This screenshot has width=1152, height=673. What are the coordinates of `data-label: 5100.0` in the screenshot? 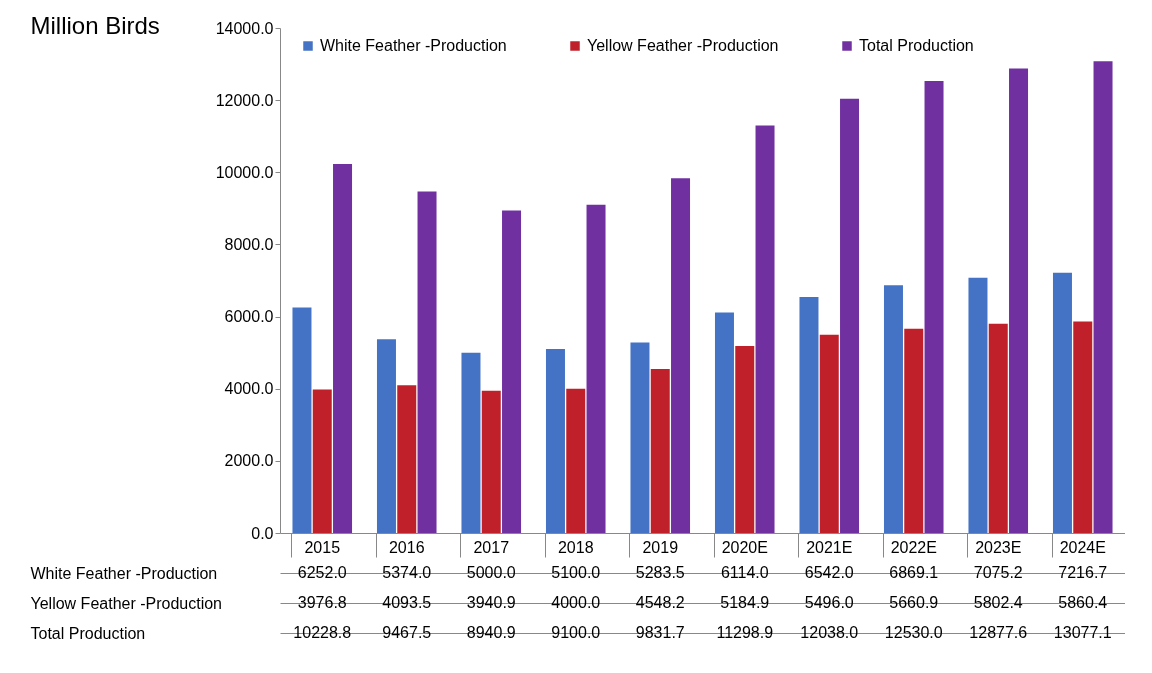 It's located at (576, 572).